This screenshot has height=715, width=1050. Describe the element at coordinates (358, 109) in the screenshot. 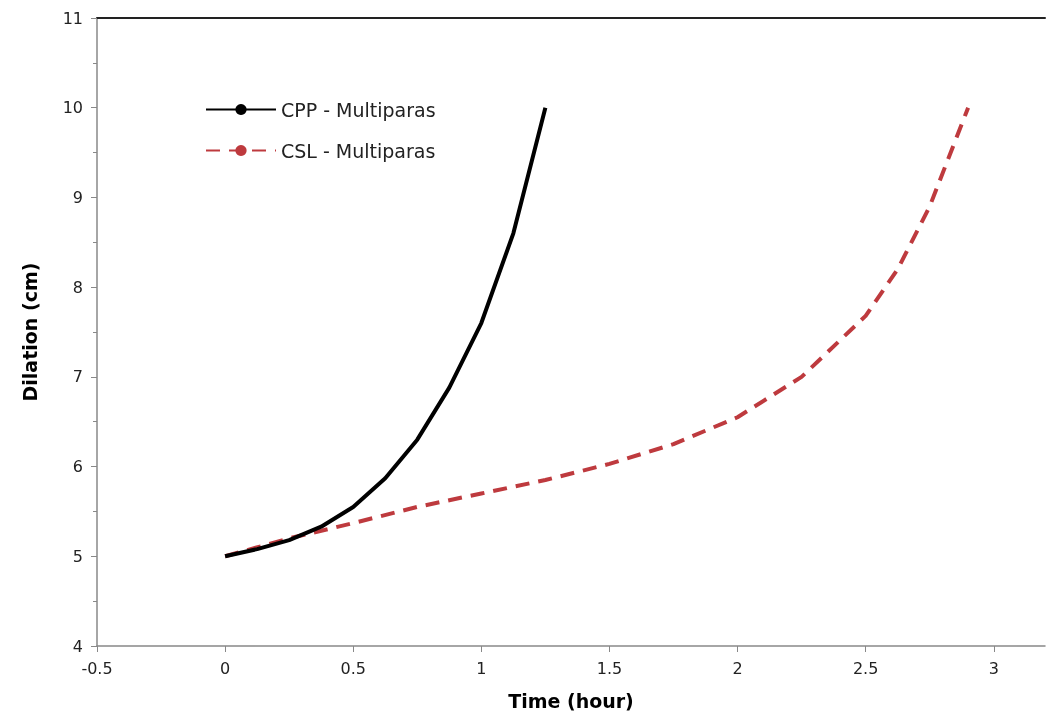

I see `legend-label: CPP - Multiparas` at that location.